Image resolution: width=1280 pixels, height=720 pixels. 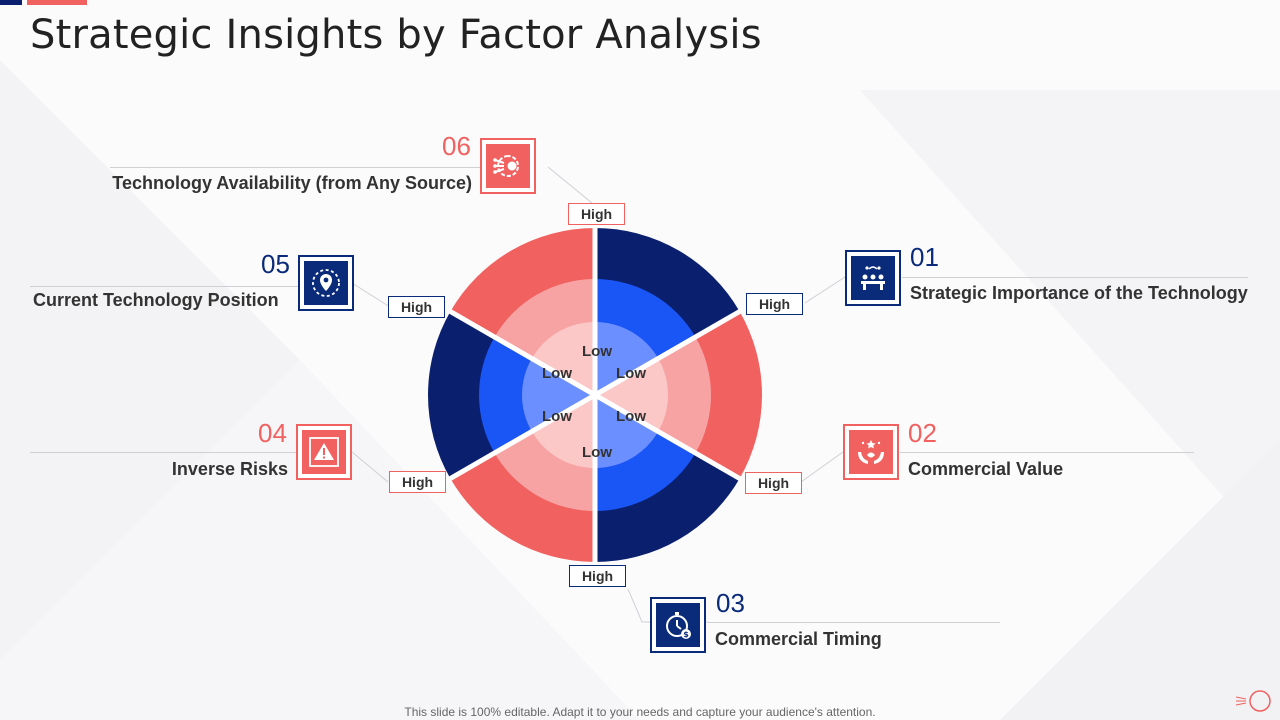 I want to click on factor-icon-box-03: $, so click(x=678, y=625).